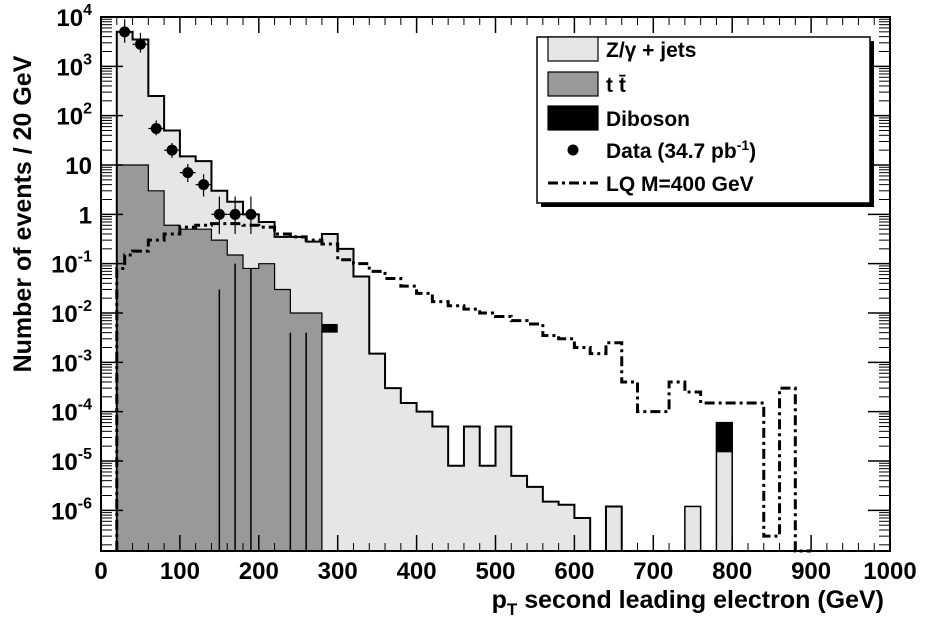  What do you see at coordinates (71, 264) in the screenshot?
I see `y-tick-label: 10⁻¹` at bounding box center [71, 264].